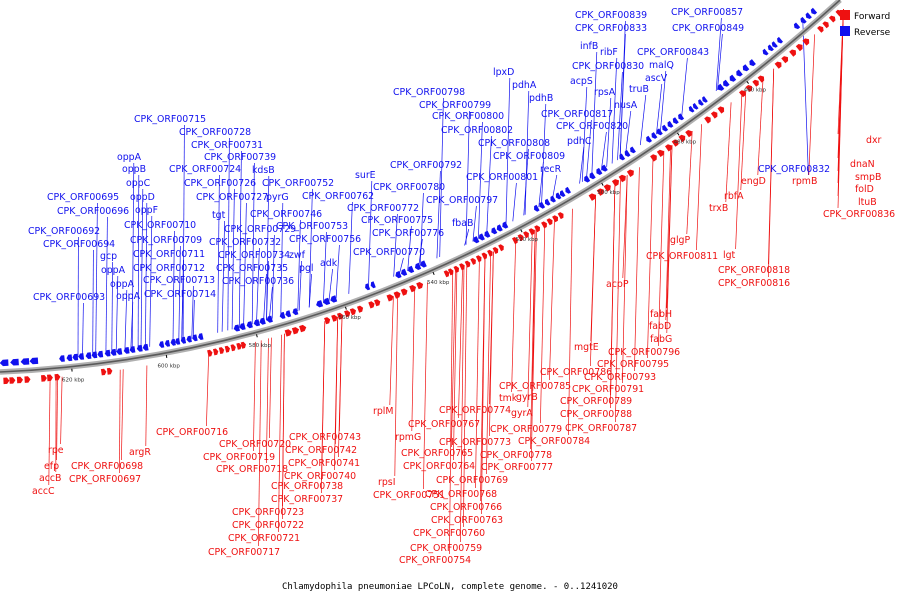 The height and width of the screenshot is (600, 900). I want to click on forward-gene-label: accC, so click(43, 491).